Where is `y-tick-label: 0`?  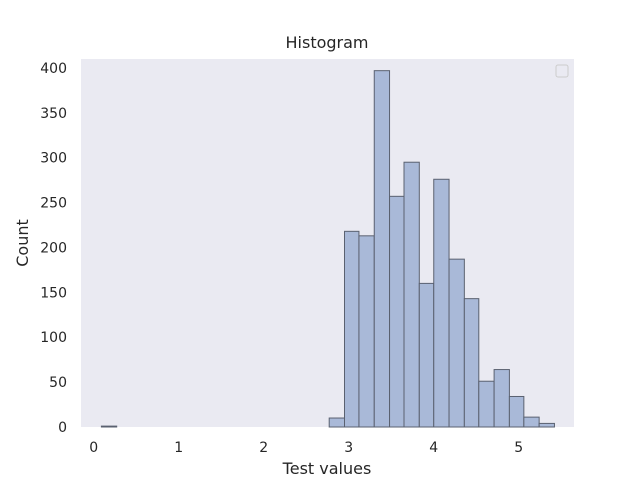
y-tick-label: 0 is located at coordinates (62, 428).